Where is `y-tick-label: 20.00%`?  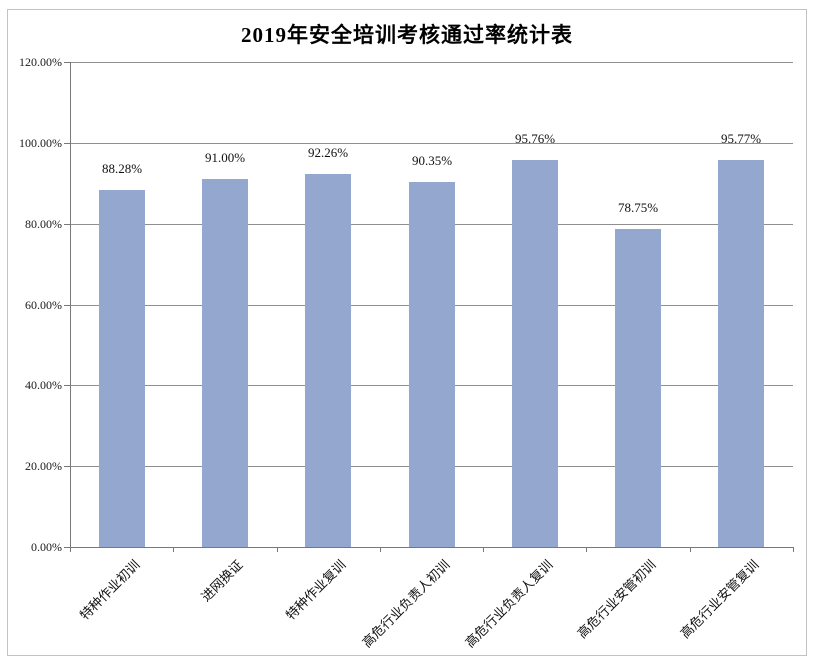 y-tick-label: 20.00% is located at coordinates (43, 466).